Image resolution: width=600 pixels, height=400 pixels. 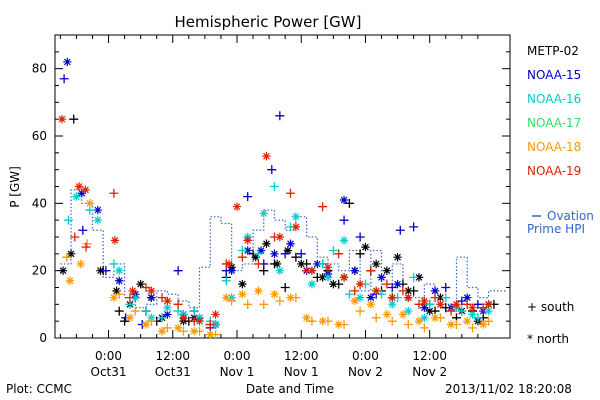 I want to click on ovation-legend-label-2: Prime HPI, so click(x=556, y=229).